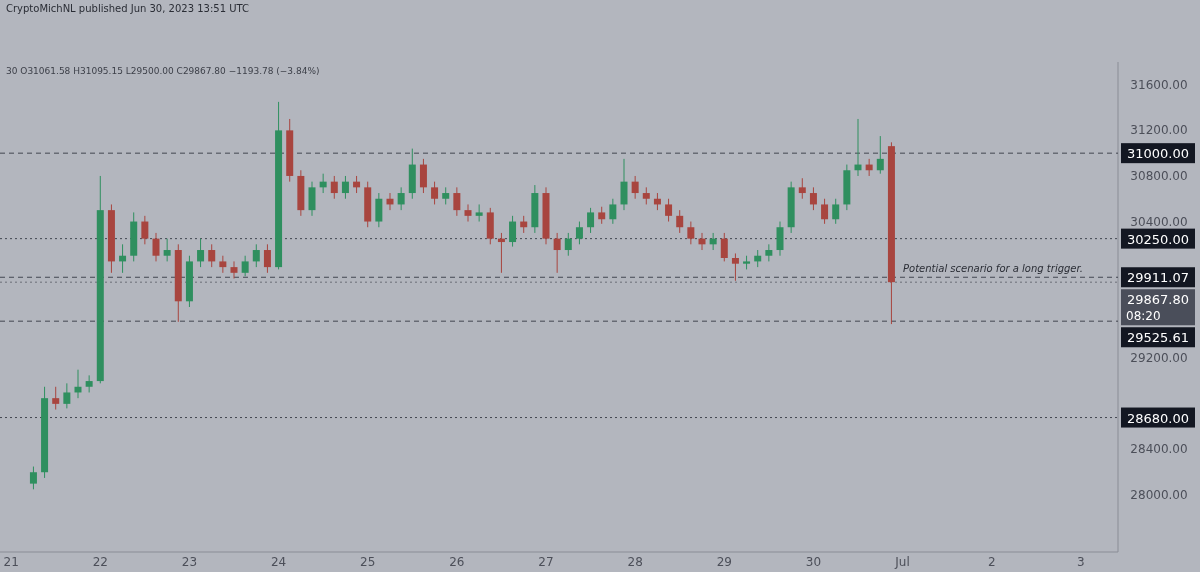  Describe the element at coordinates (1159, 130) in the screenshot. I see `y-tick-label: 31200.00` at that location.